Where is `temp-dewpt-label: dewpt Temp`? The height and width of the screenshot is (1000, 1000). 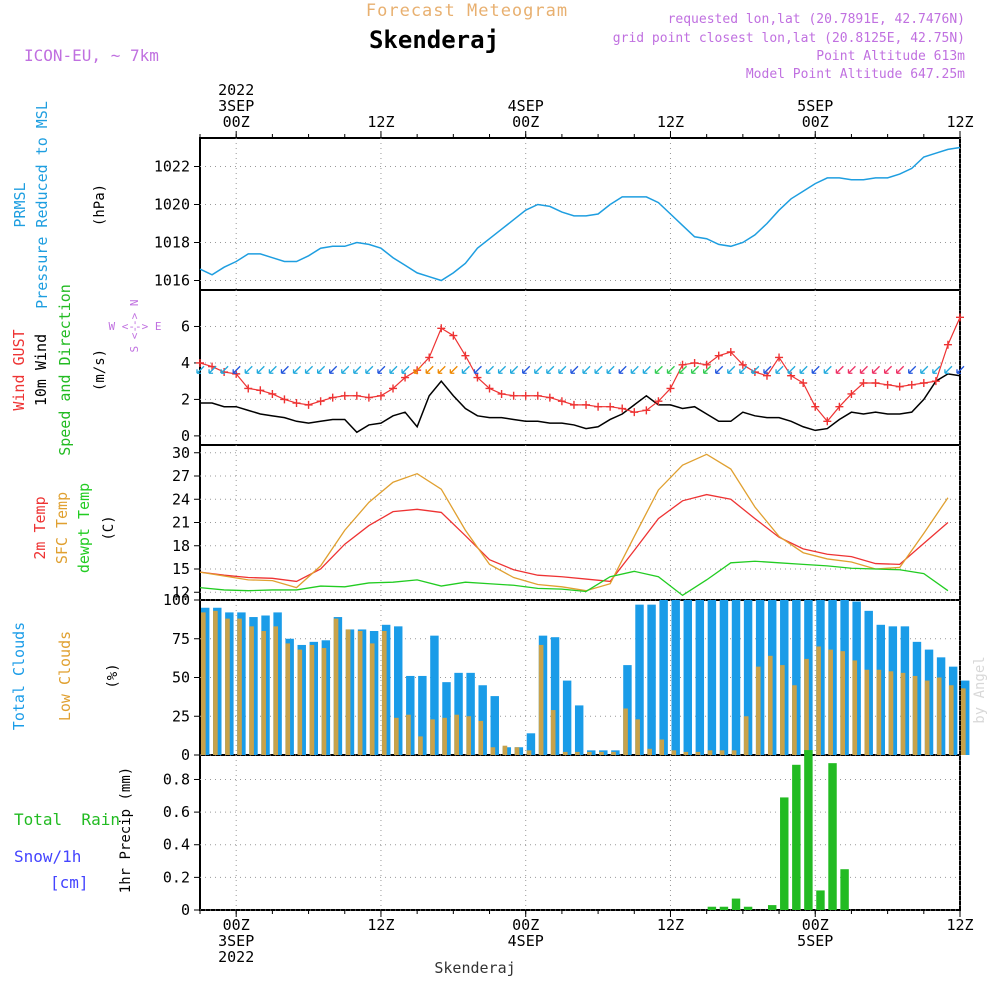 temp-dewpt-label: dewpt Temp is located at coordinates (84, 528).